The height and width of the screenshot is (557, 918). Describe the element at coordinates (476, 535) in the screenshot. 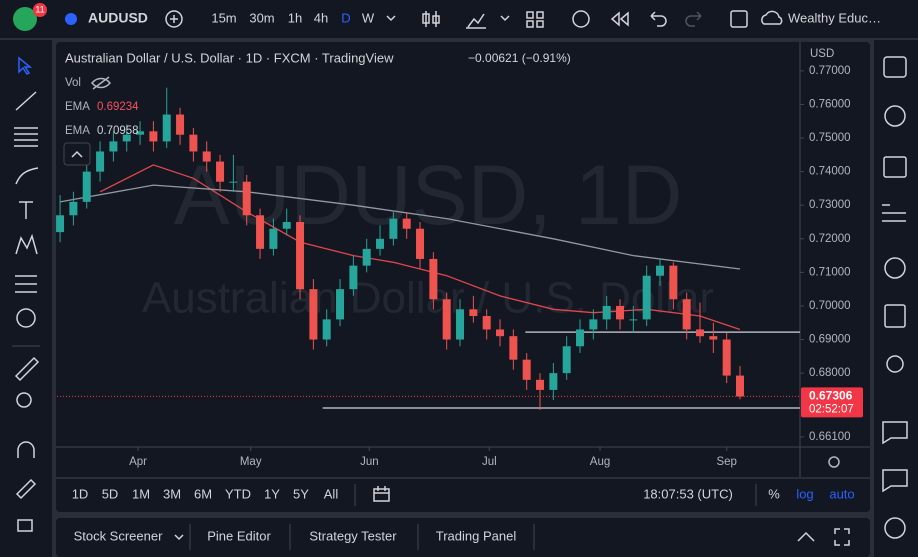

I see `tab: Trading Panel` at that location.